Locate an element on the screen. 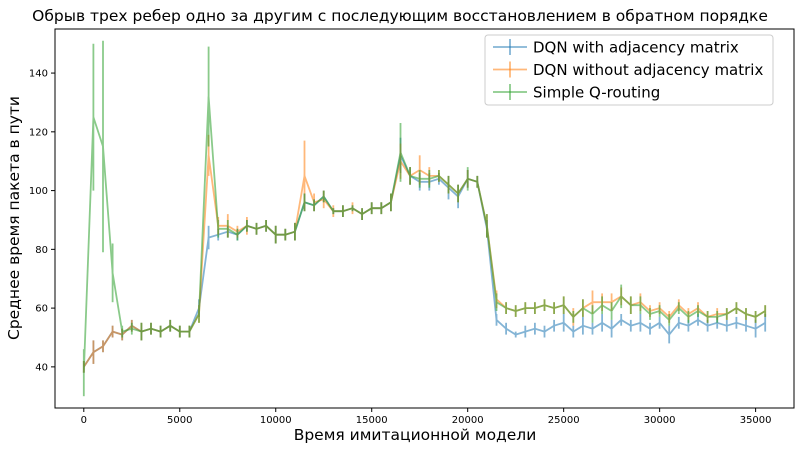 This screenshot has width=803, height=454. legend-label: Simple Q-routing is located at coordinates (596, 93).